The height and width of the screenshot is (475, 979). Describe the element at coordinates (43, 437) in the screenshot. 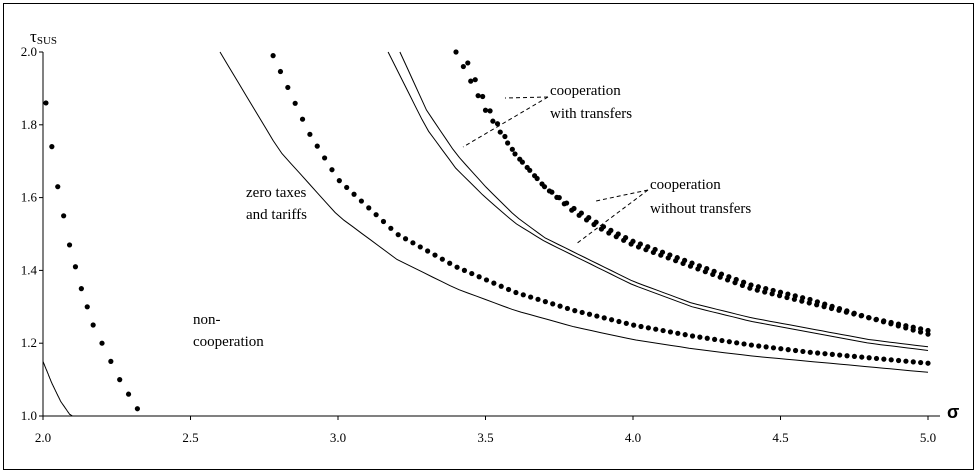

I see `x-tick-label: 2.0` at that location.